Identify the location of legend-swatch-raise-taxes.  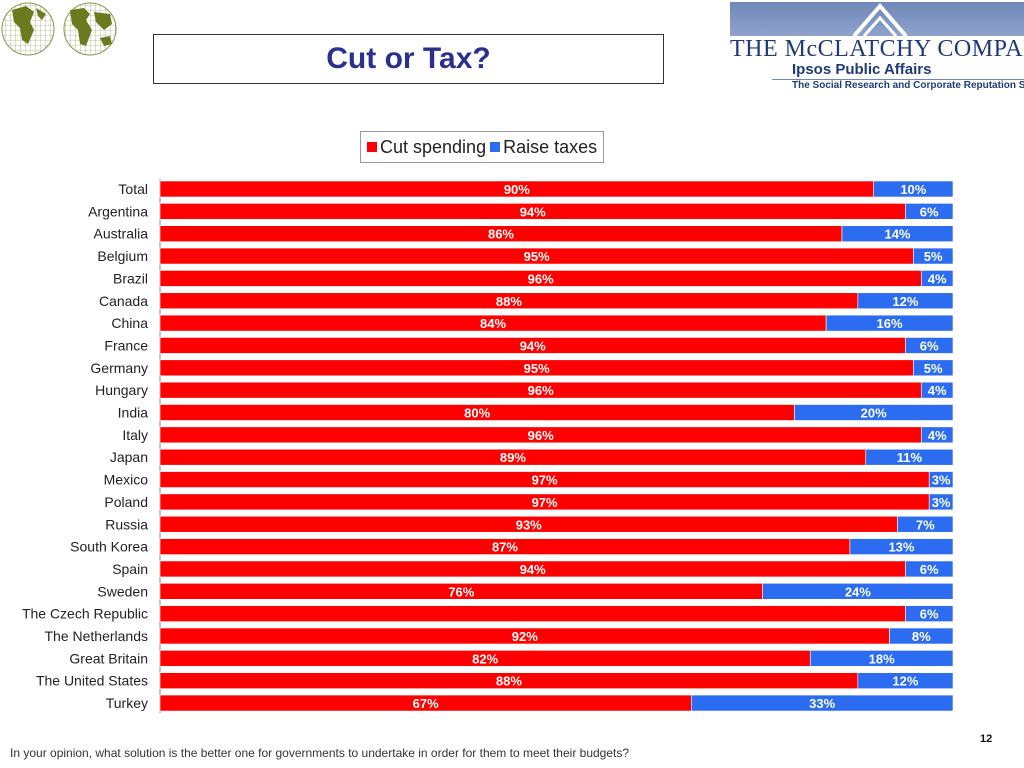
(495, 147).